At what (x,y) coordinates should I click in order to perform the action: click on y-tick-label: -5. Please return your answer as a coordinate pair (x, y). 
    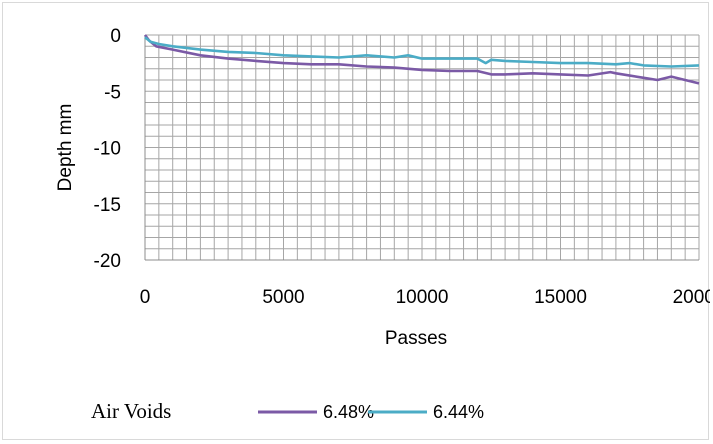
    Looking at the image, I should click on (112, 92).